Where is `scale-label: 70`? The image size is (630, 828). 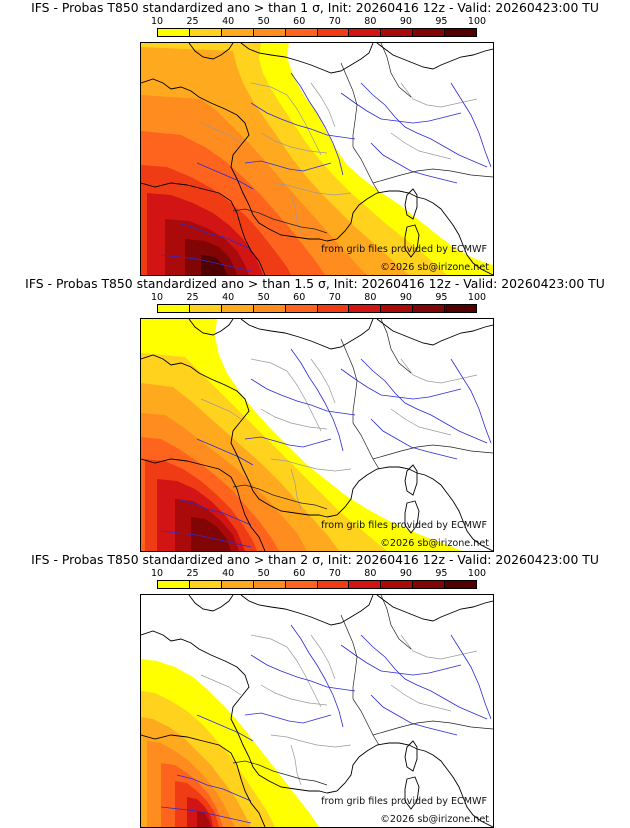 scale-label: 70 is located at coordinates (334, 573).